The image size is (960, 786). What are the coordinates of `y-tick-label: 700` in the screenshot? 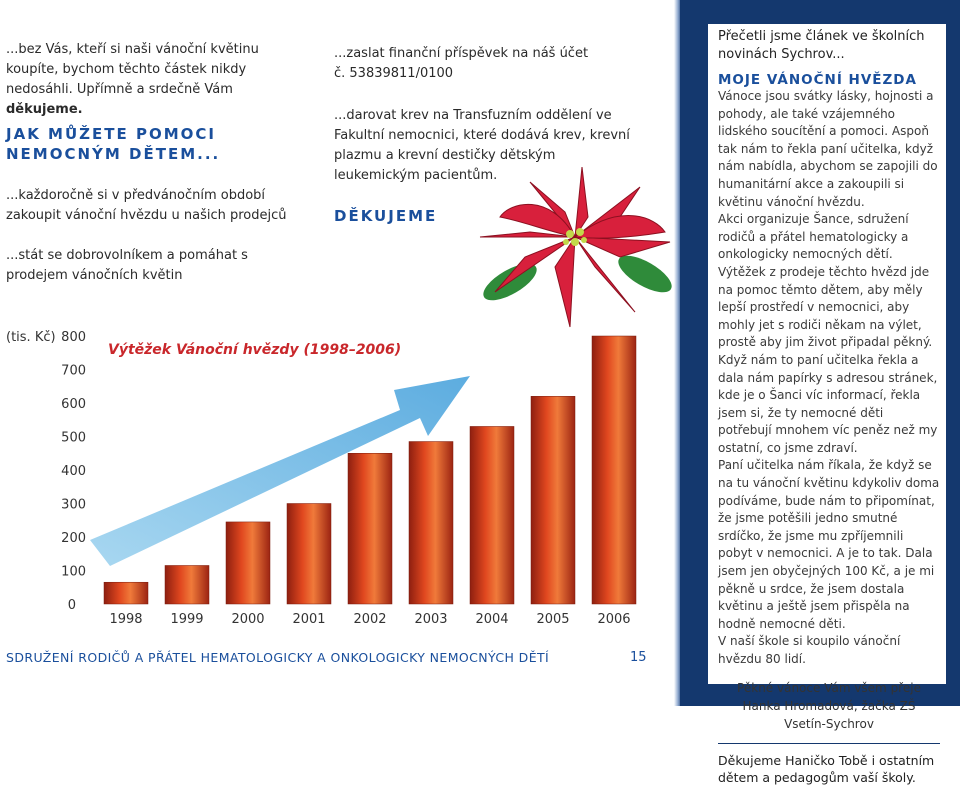 It's located at (73, 371).